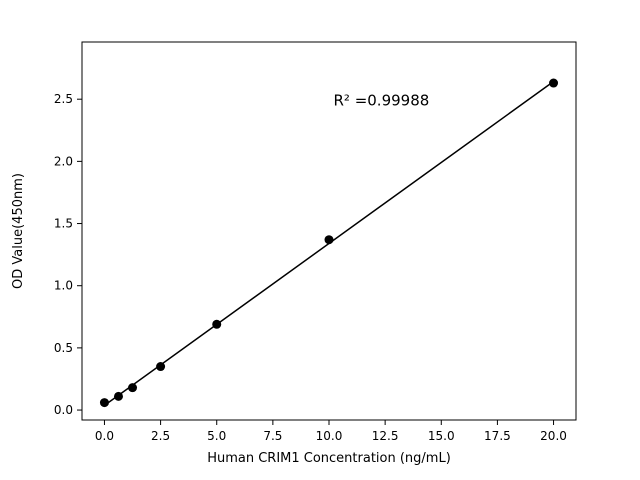 The width and height of the screenshot is (640, 480). Describe the element at coordinates (272, 436) in the screenshot. I see `x-tick-label: 7.5` at that location.